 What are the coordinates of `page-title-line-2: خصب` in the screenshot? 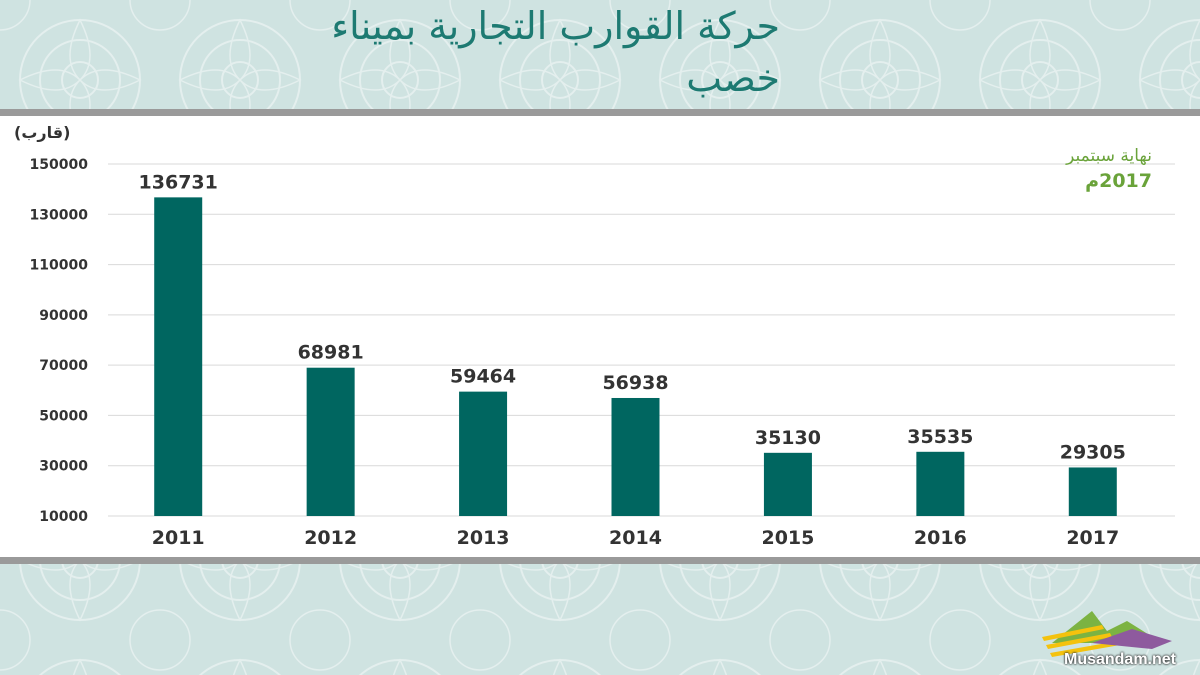 It's located at (733, 78).